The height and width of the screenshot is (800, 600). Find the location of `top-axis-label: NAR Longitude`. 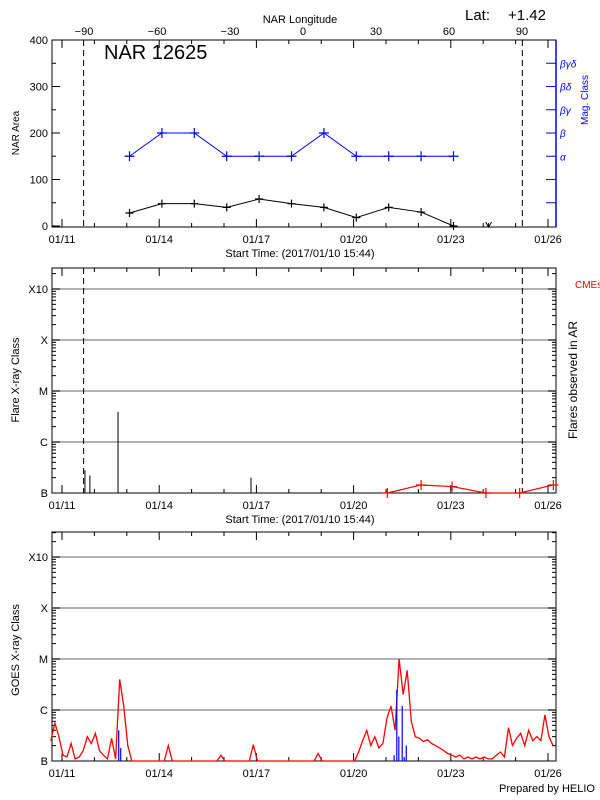

top-axis-label: NAR Longitude is located at coordinates (300, 20).